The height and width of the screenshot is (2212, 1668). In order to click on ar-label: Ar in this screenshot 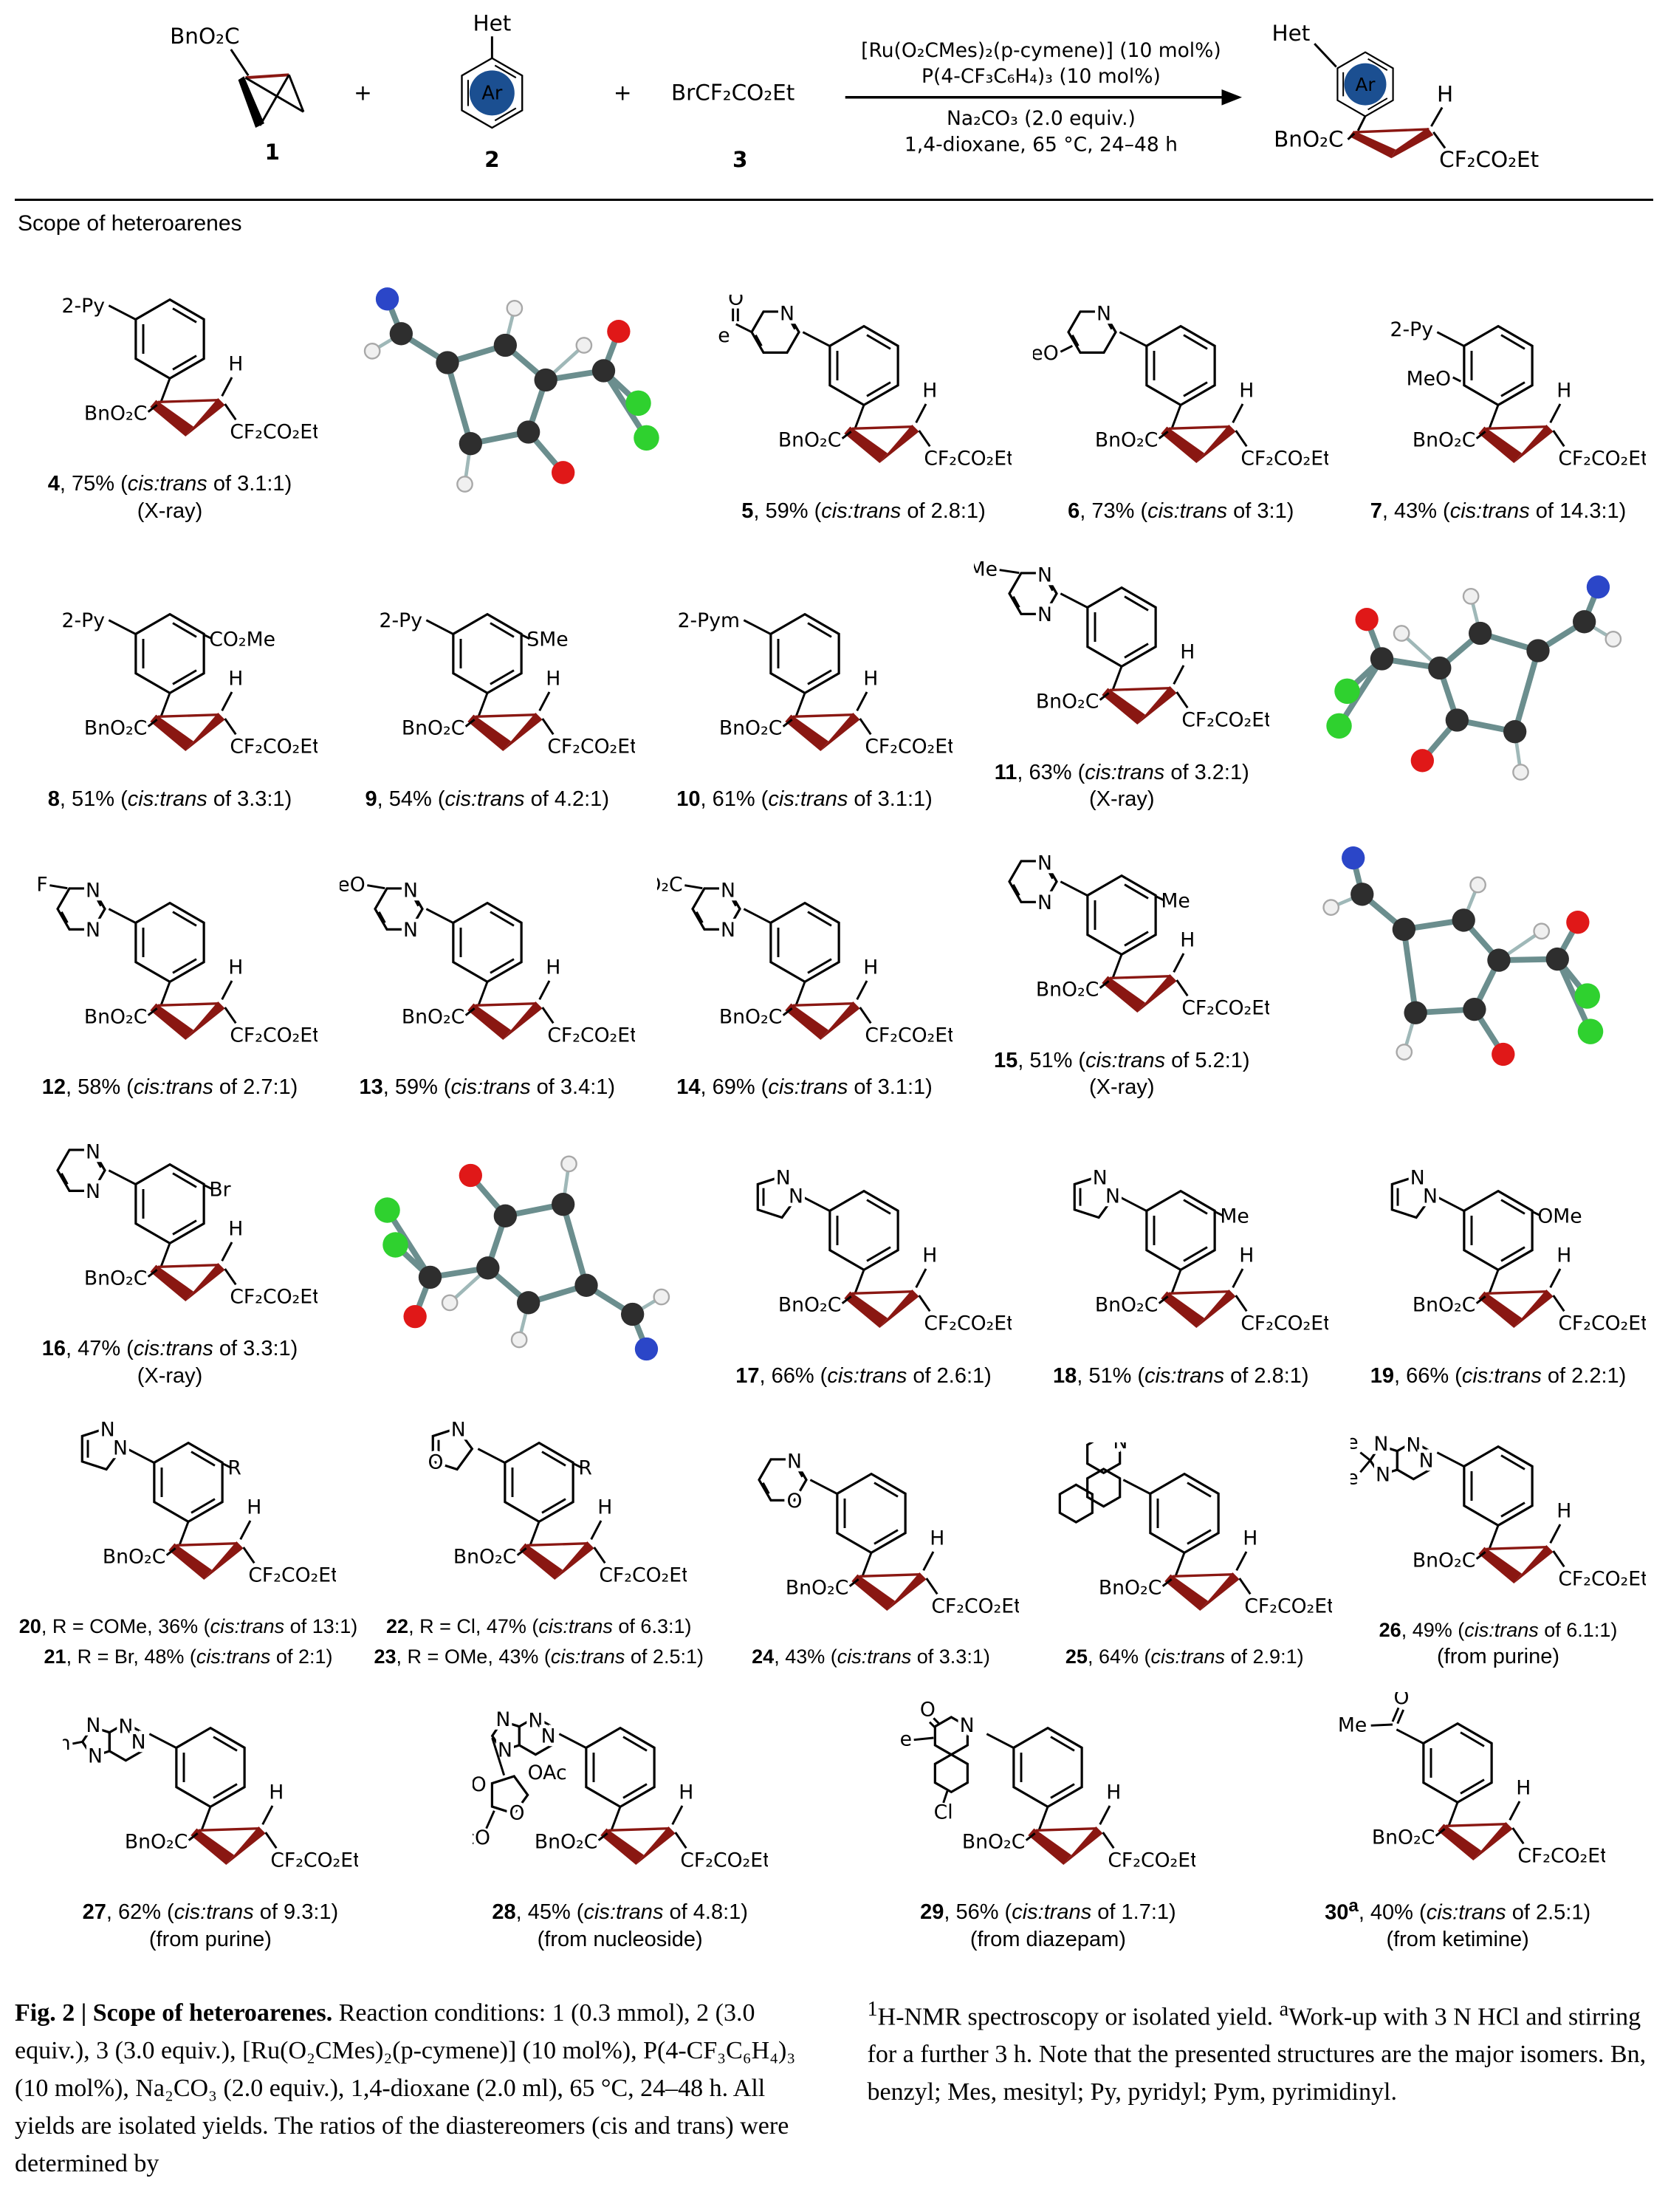, I will do `click(1366, 84)`.